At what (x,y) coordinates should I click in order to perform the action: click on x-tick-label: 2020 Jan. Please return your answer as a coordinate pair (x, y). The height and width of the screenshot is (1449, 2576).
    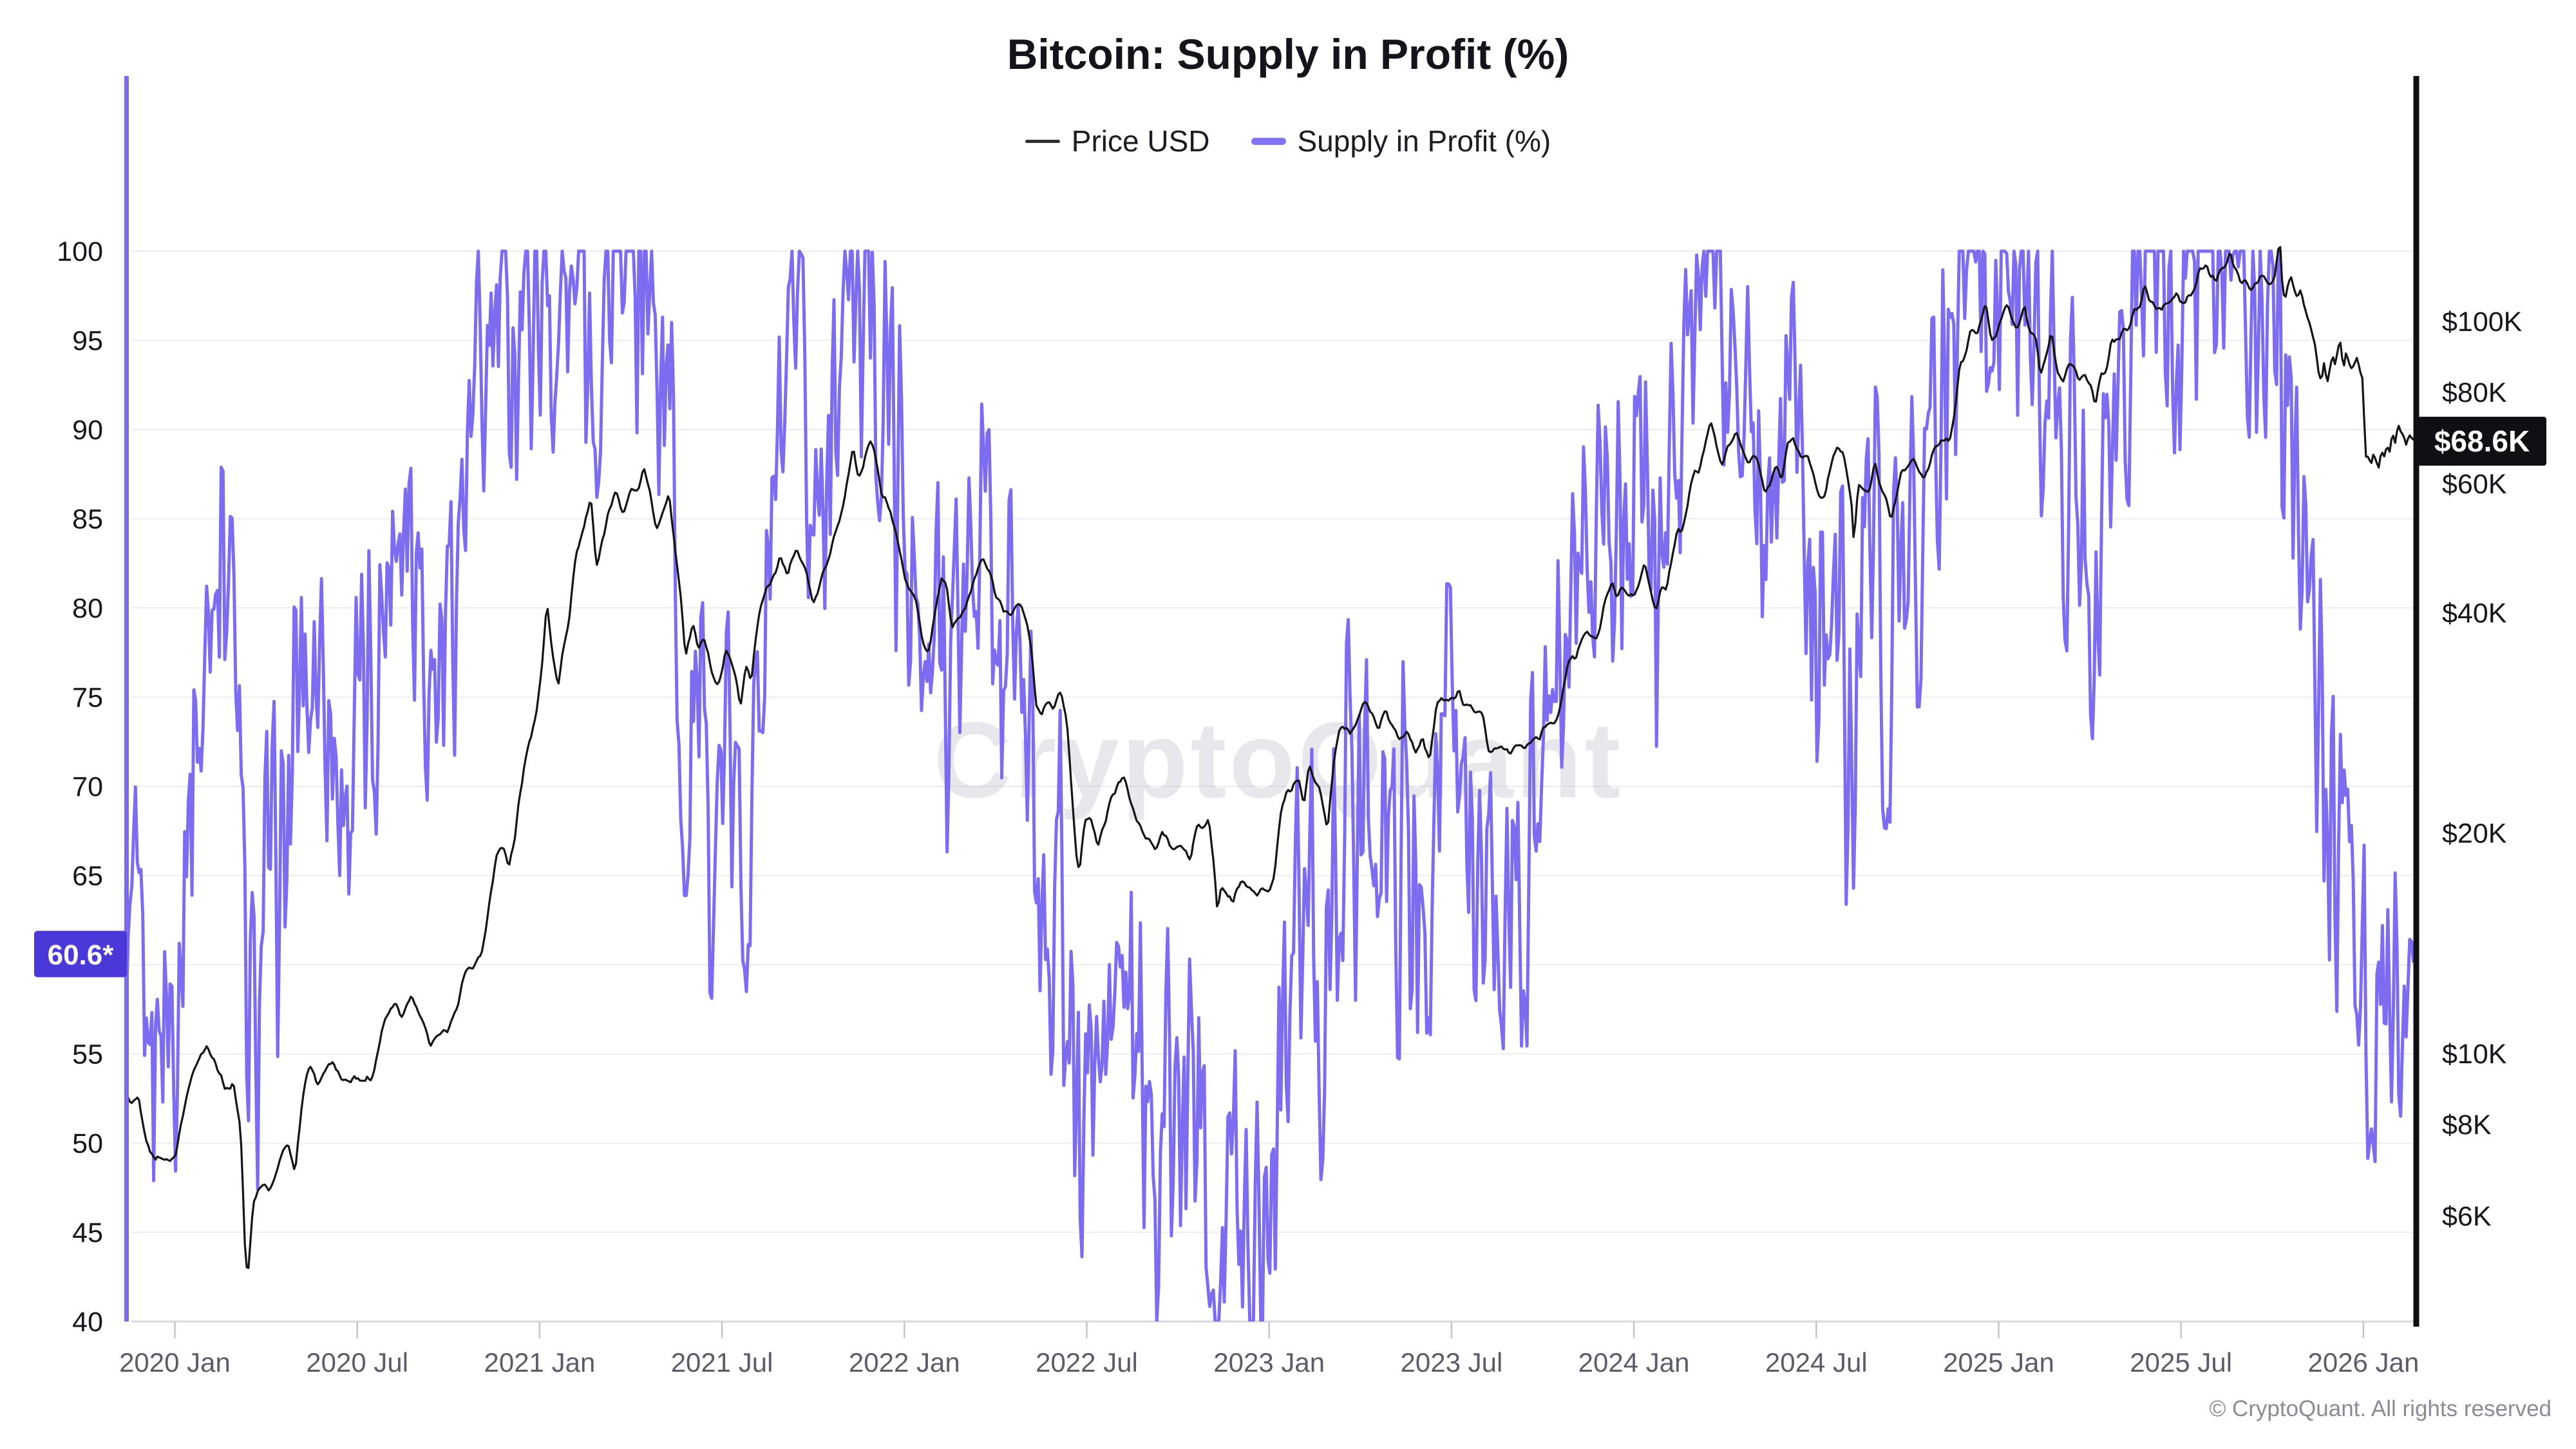
    Looking at the image, I should click on (175, 1362).